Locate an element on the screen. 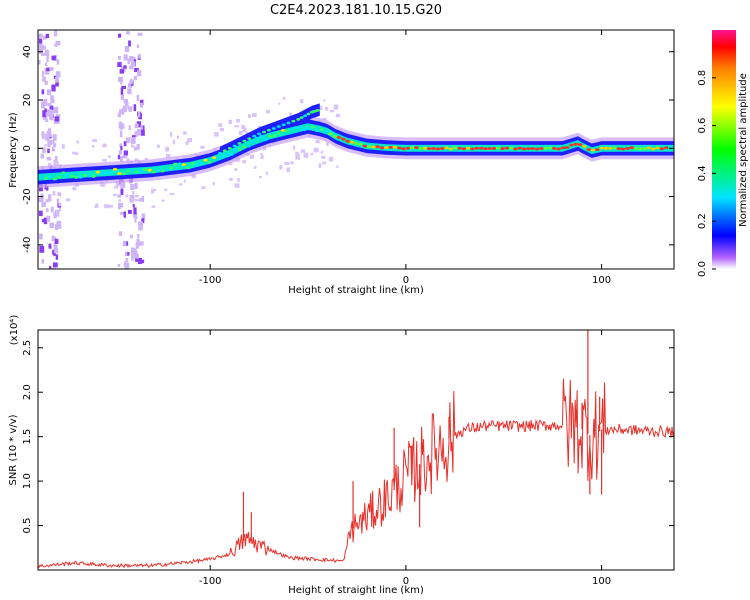  y-tick-label: 0.5 is located at coordinates (27, 526).